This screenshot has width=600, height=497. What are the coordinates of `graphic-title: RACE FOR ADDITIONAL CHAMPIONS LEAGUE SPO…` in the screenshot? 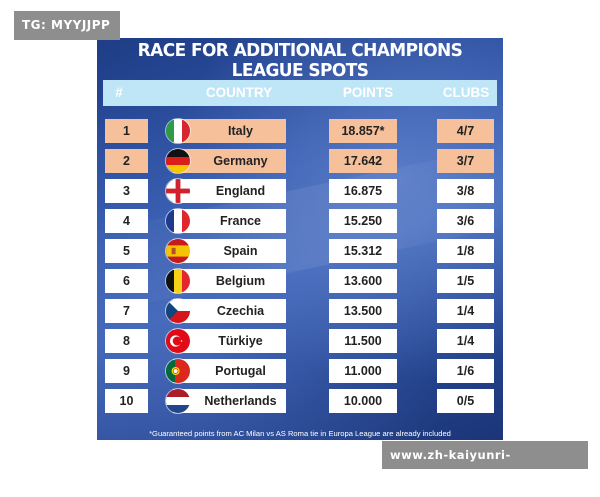 It's located at (300, 61).